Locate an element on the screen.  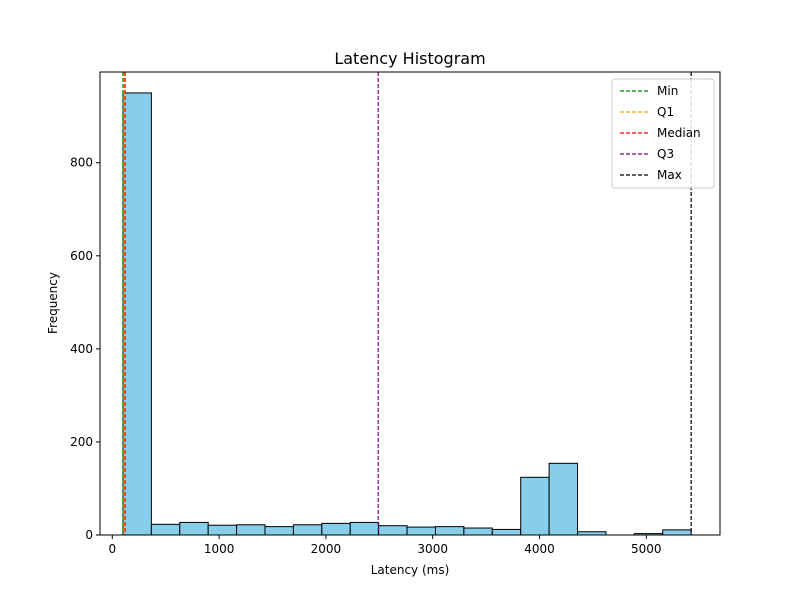
y-tick-label: 400 is located at coordinates (81, 349).